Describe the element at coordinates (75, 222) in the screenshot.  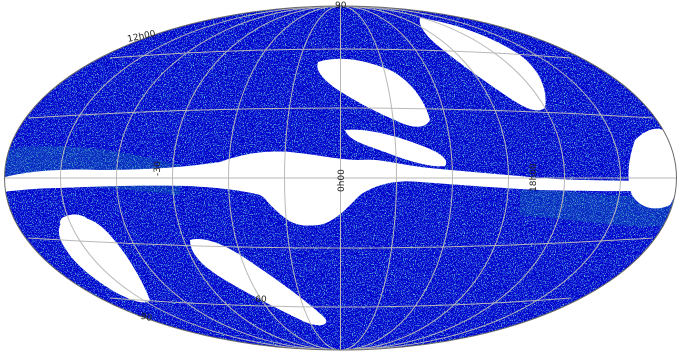
I see `left-mid-gap` at that location.